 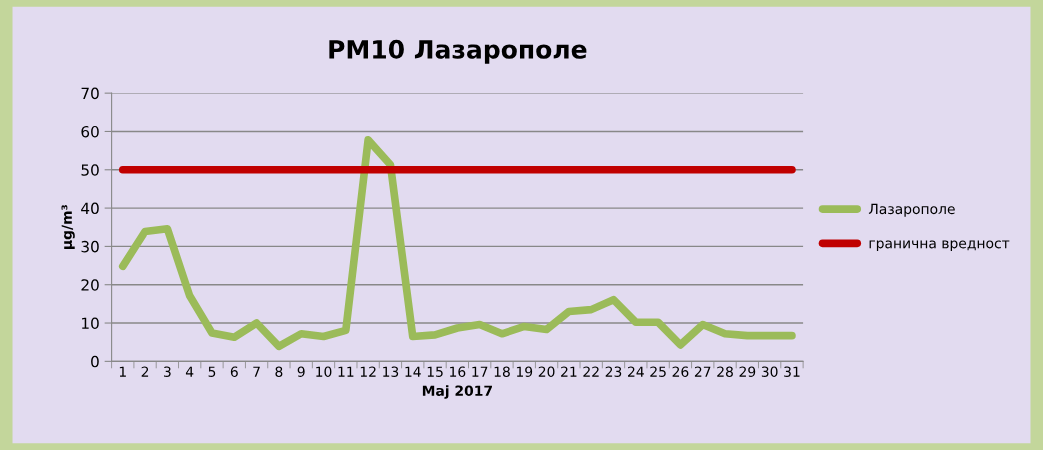 What do you see at coordinates (480, 371) in the screenshot?
I see `x-tick-label: 17` at bounding box center [480, 371].